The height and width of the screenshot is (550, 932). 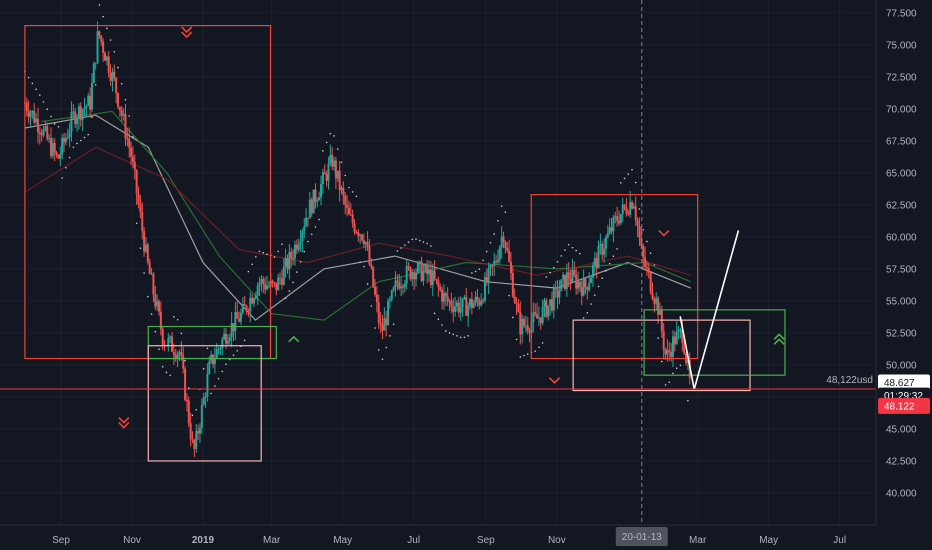 What do you see at coordinates (901, 301) in the screenshot?
I see `y-tick-label: 55.000` at bounding box center [901, 301].